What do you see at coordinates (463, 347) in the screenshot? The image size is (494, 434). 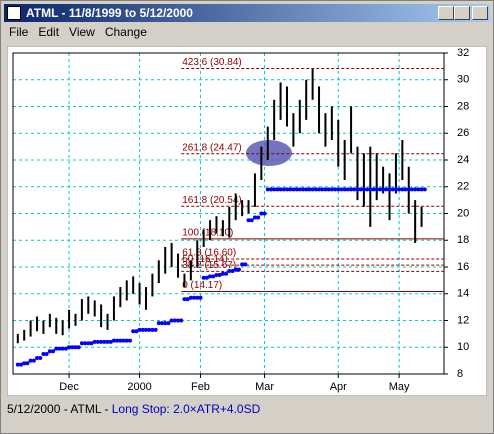 I see `y-tick-label: 10` at bounding box center [463, 347].